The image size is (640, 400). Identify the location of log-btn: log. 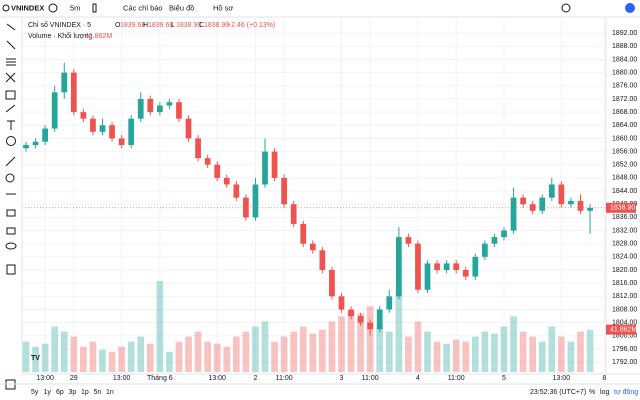
(604, 392).